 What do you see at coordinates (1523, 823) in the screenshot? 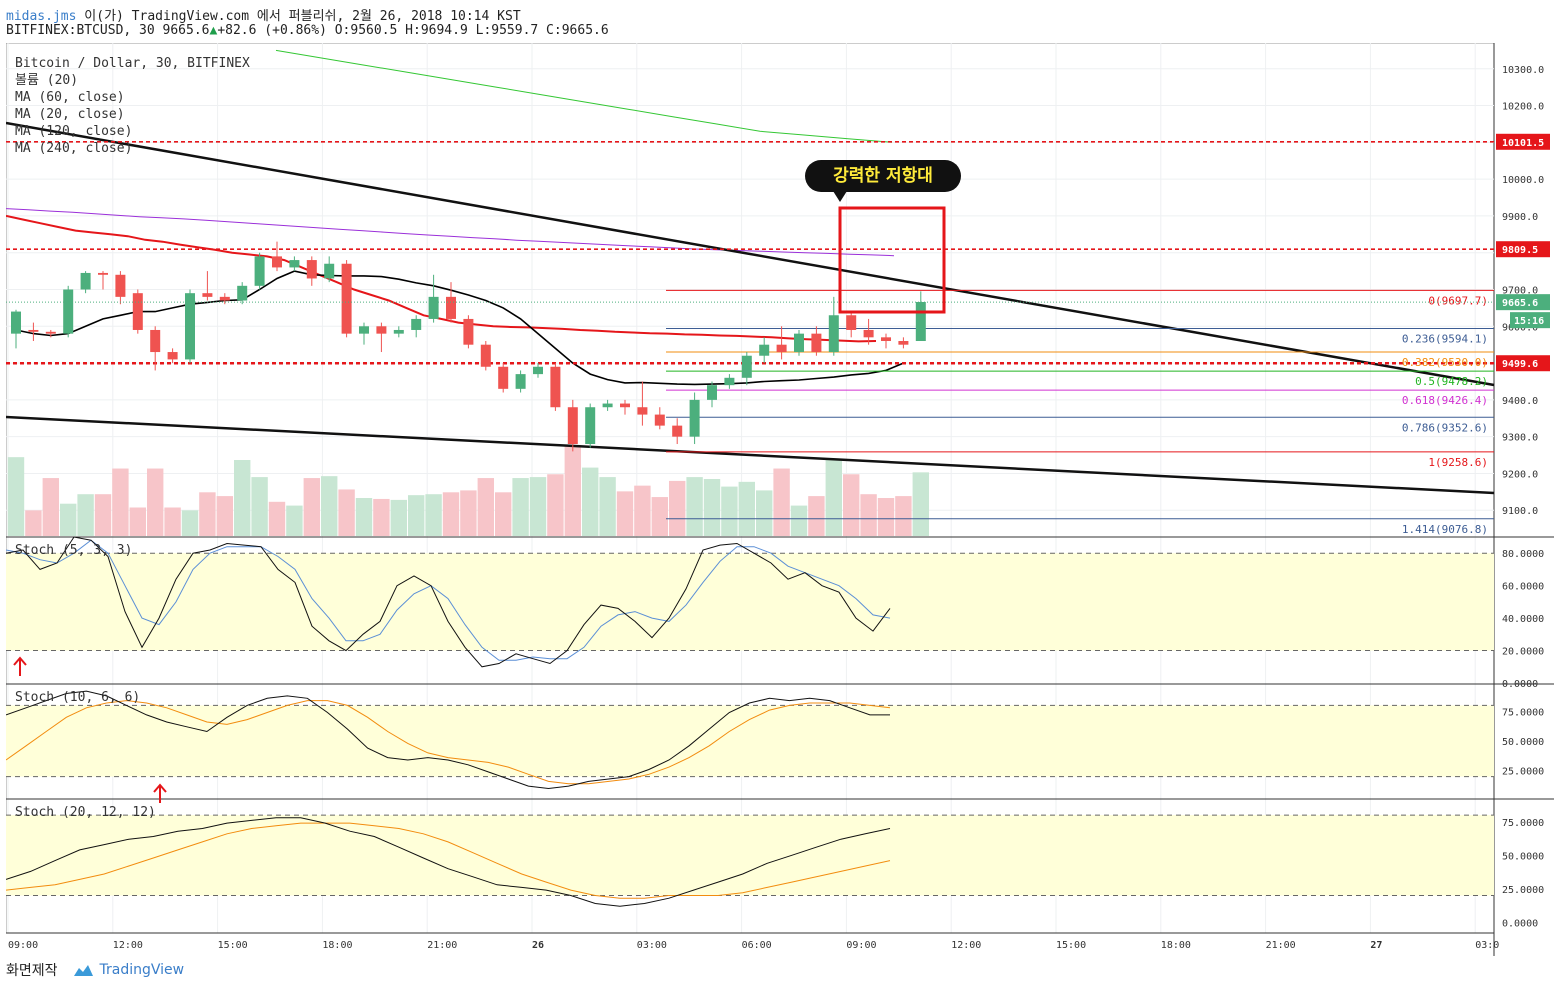
I see `stoch-tick-label: 75.0000` at bounding box center [1523, 823].